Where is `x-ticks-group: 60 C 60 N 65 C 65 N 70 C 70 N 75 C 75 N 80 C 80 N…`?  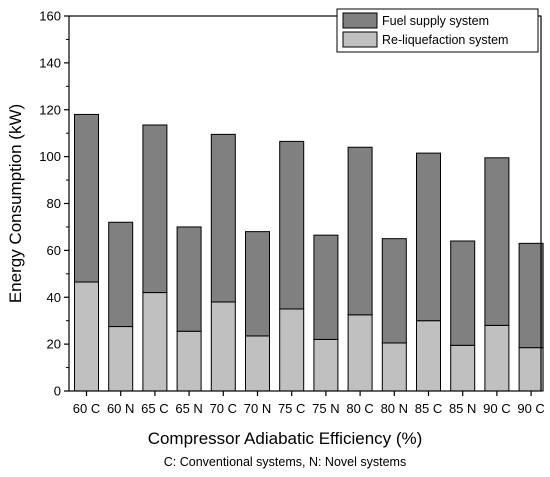
x-ticks-group: 60 C 60 N 65 C 65 N 70 C 70 N 75 C 75 N 80 C 80 N… is located at coordinates (309, 403).